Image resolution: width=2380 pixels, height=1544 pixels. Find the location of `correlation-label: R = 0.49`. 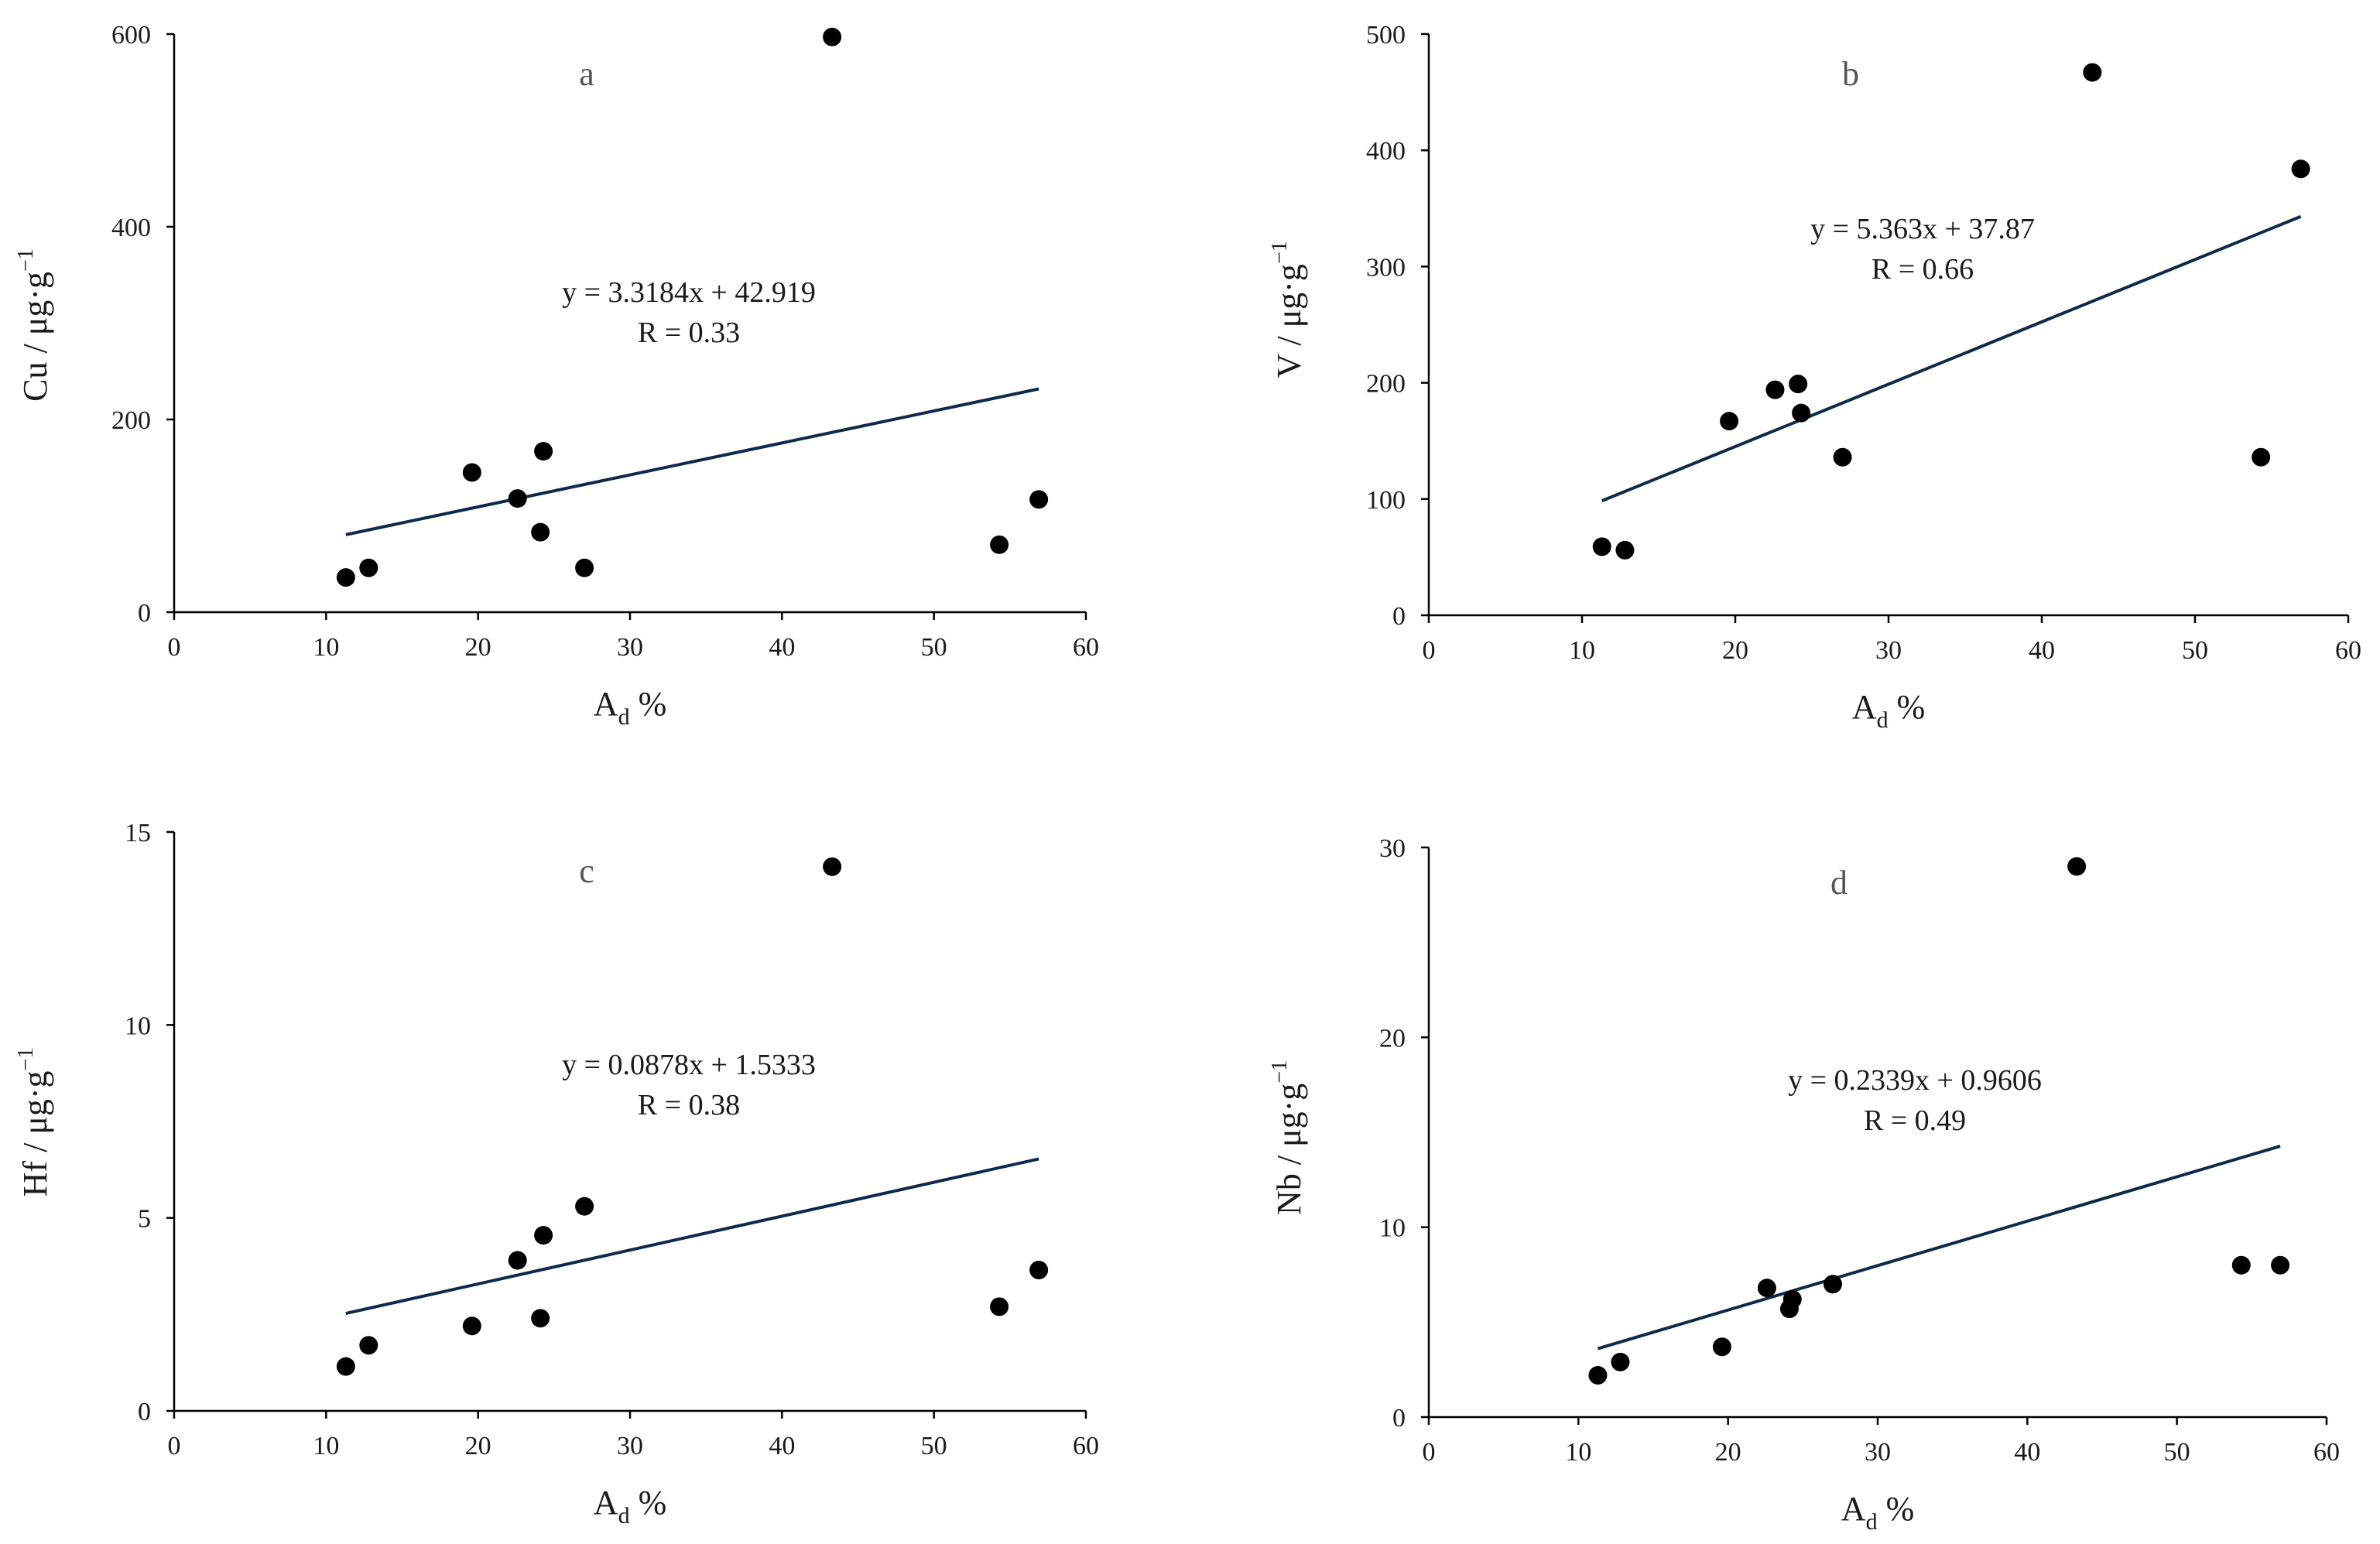

correlation-label: R = 0.49 is located at coordinates (1915, 1120).